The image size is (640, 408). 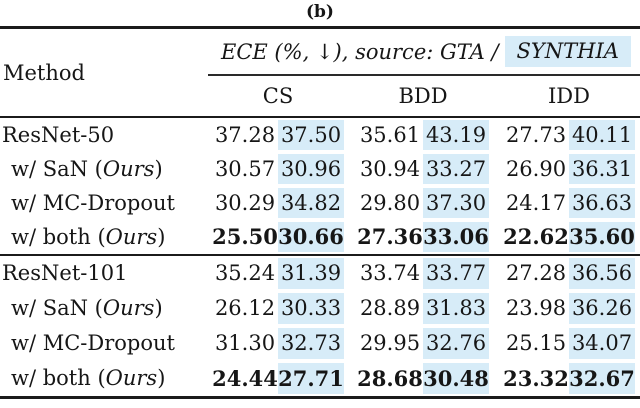 I want to click on subfigure-caption: (b), so click(x=320, y=12).